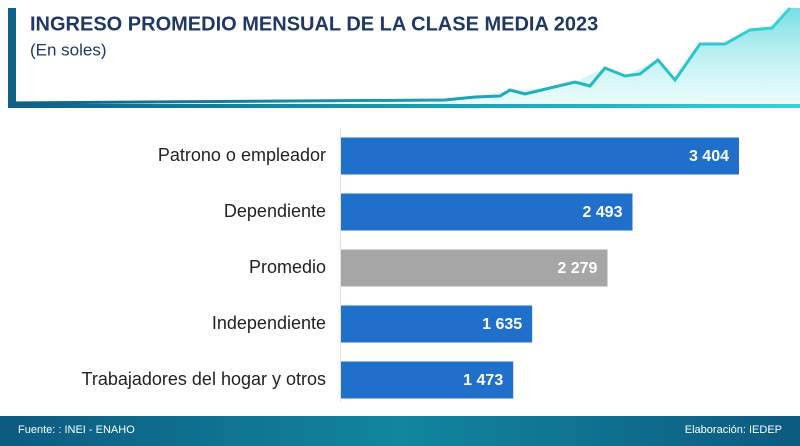  Describe the element at coordinates (615, 57) in the screenshot. I see `header-decoration` at that location.